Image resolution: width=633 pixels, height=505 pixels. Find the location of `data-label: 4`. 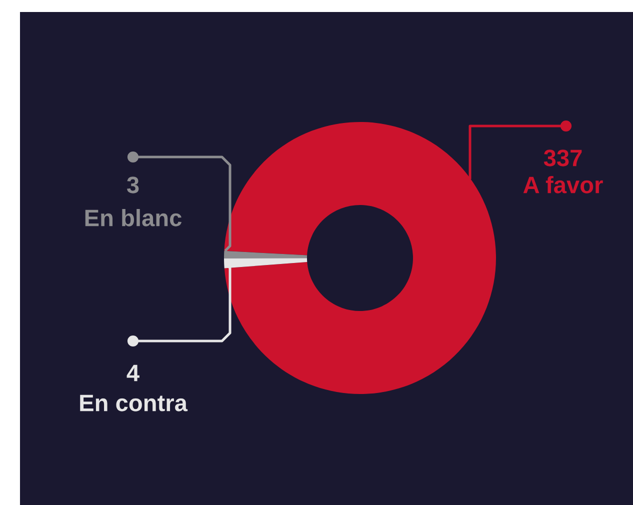

data-label: 4 is located at coordinates (133, 373).